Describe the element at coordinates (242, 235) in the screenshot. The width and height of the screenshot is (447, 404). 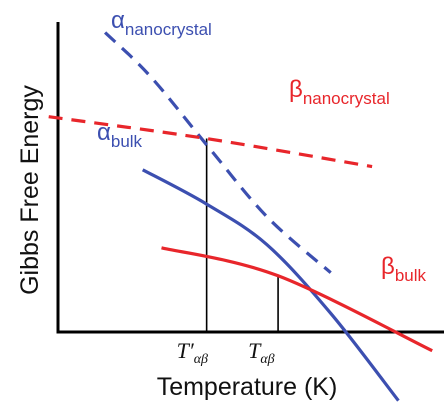
I see `marker-lines` at that location.